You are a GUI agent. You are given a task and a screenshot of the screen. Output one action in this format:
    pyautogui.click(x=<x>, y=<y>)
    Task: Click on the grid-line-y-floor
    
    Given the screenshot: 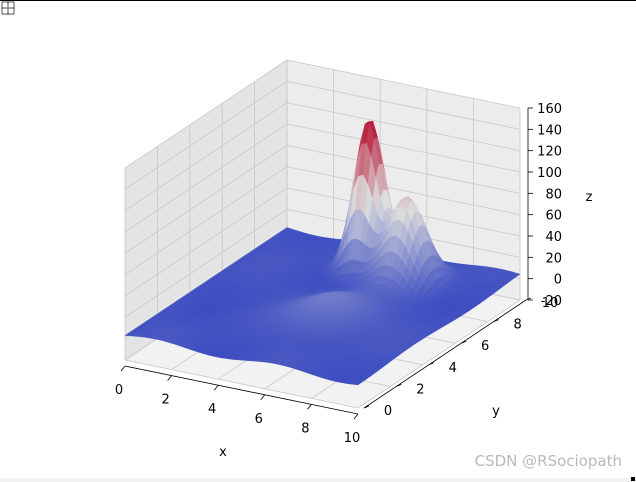 What is the action you would take?
    pyautogui.click(x=241, y=384)
    